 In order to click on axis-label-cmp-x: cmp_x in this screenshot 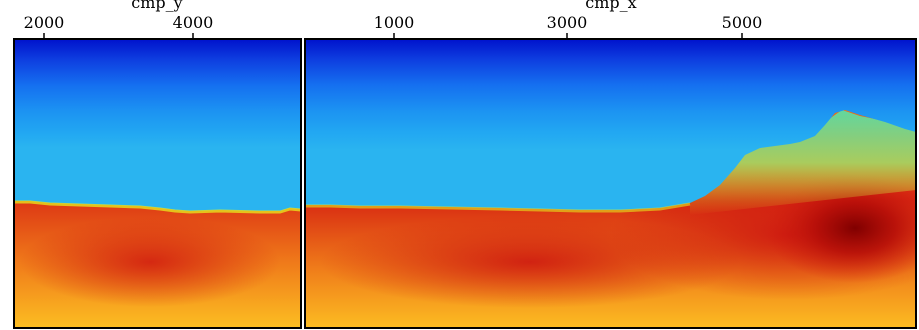, I will do `click(610, 6)`.